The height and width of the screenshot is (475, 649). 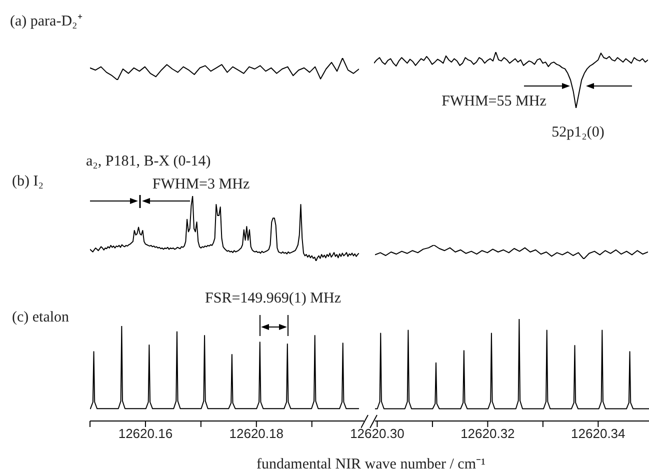 What do you see at coordinates (148, 162) in the screenshot?
I see `text: a₂, P181, B-X (0-14)` at bounding box center [148, 162].